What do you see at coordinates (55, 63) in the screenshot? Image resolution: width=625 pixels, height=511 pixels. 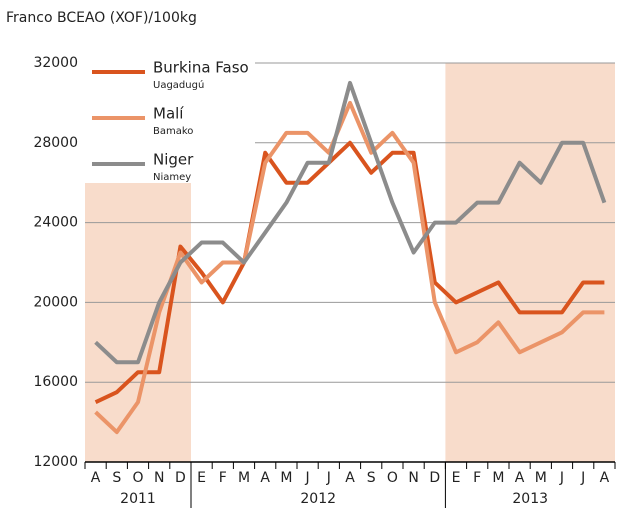 I see `y-tick-label: 32000` at bounding box center [55, 63].